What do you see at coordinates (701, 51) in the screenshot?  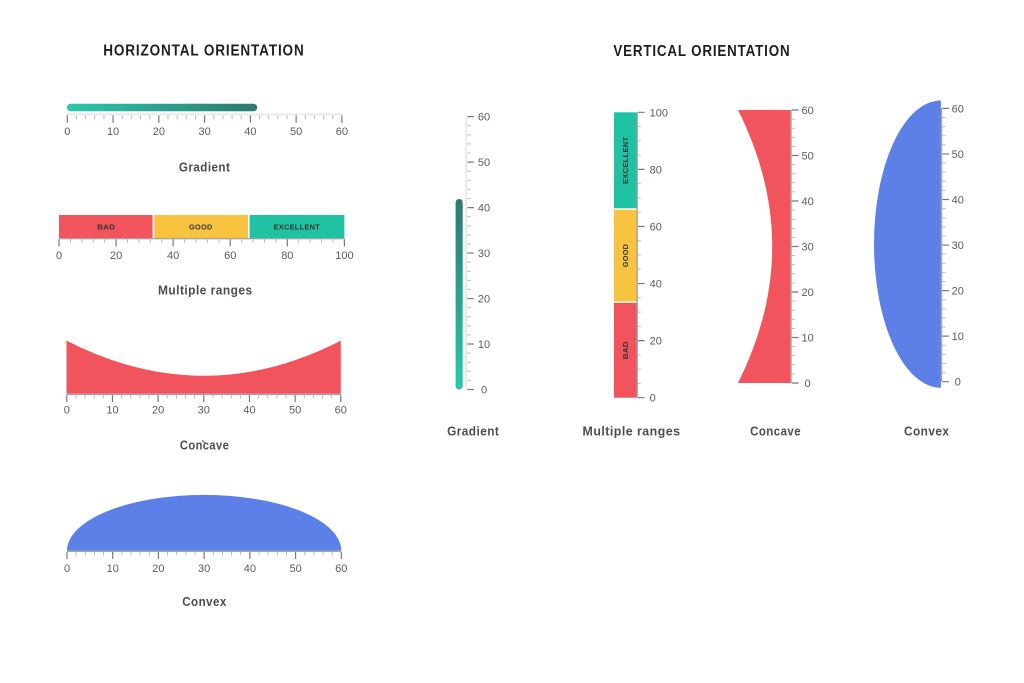 I see `svg-text: VERTICAL ORIENTATION` at bounding box center [701, 51].